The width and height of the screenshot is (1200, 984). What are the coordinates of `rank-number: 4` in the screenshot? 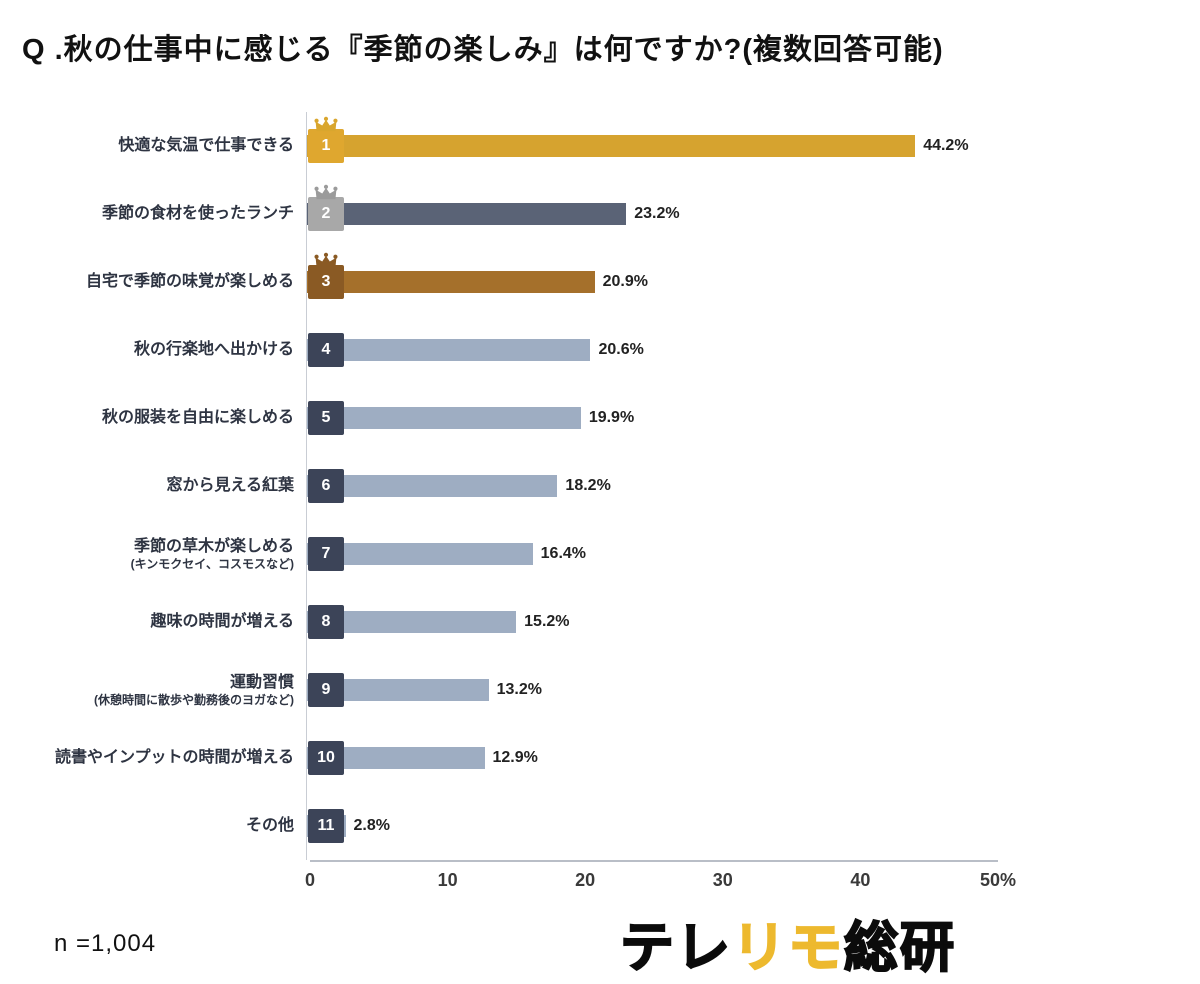 It's located at (326, 349).